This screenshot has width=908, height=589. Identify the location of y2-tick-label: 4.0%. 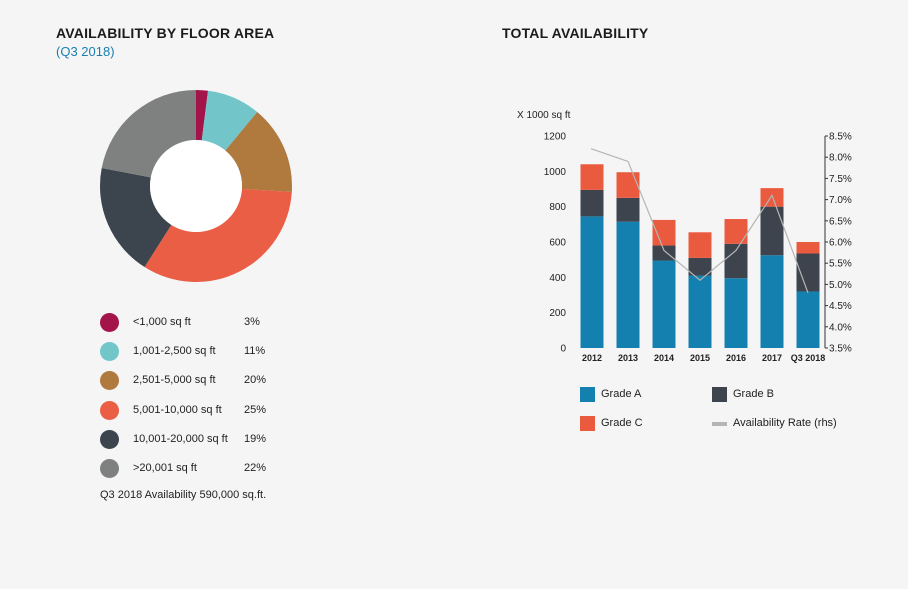
(840, 327).